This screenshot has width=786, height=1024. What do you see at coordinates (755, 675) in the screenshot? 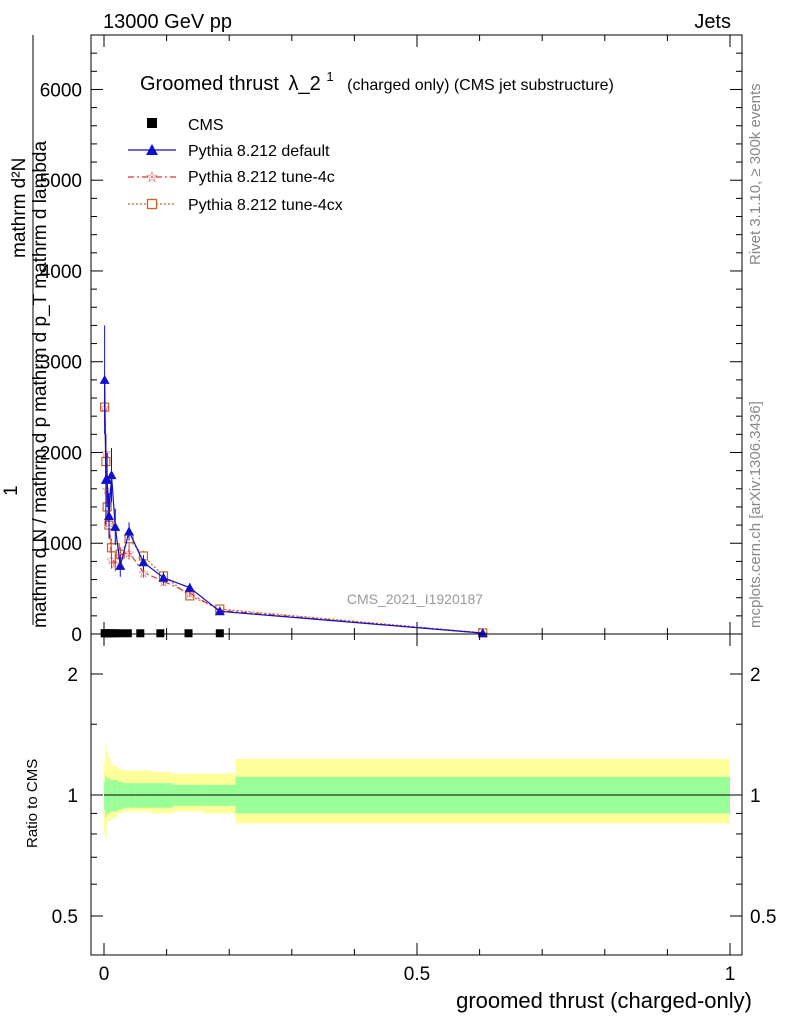
I see `ratio-y-tick-label-right: 2` at bounding box center [755, 675].